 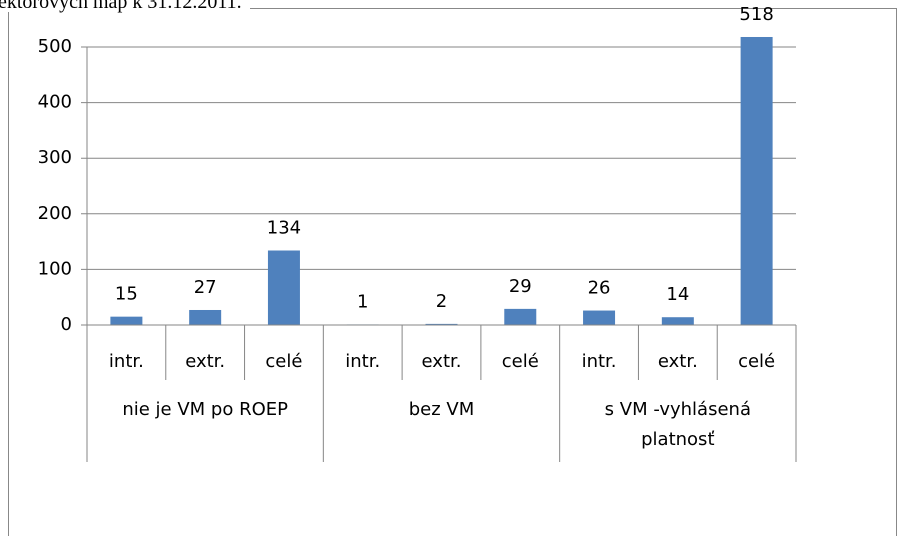 What do you see at coordinates (599, 288) in the screenshot?
I see `data-label: 26` at bounding box center [599, 288].